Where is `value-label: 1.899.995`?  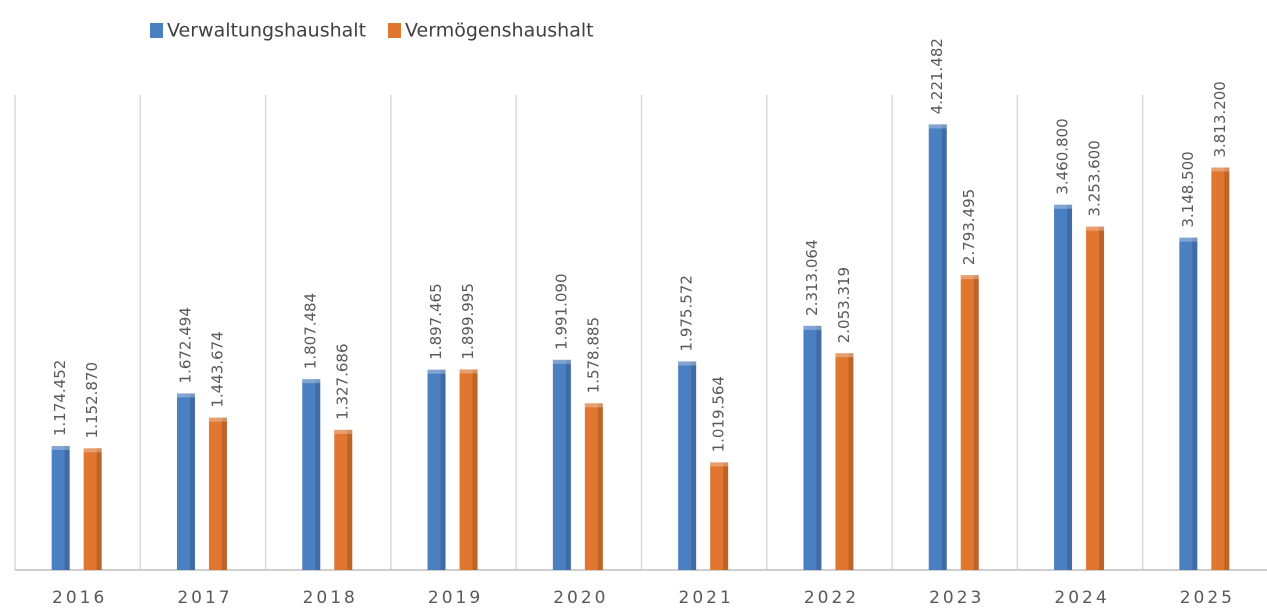 value-label: 1.899.995 is located at coordinates (468, 321).